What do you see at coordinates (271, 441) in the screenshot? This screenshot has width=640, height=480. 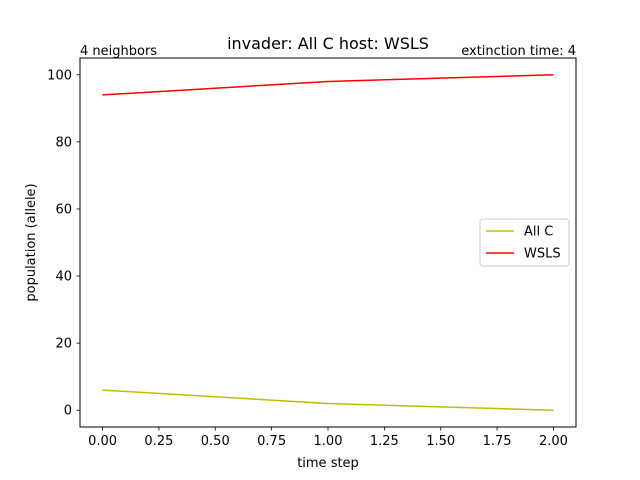 I see `x-tick-label: 0.75` at bounding box center [271, 441].